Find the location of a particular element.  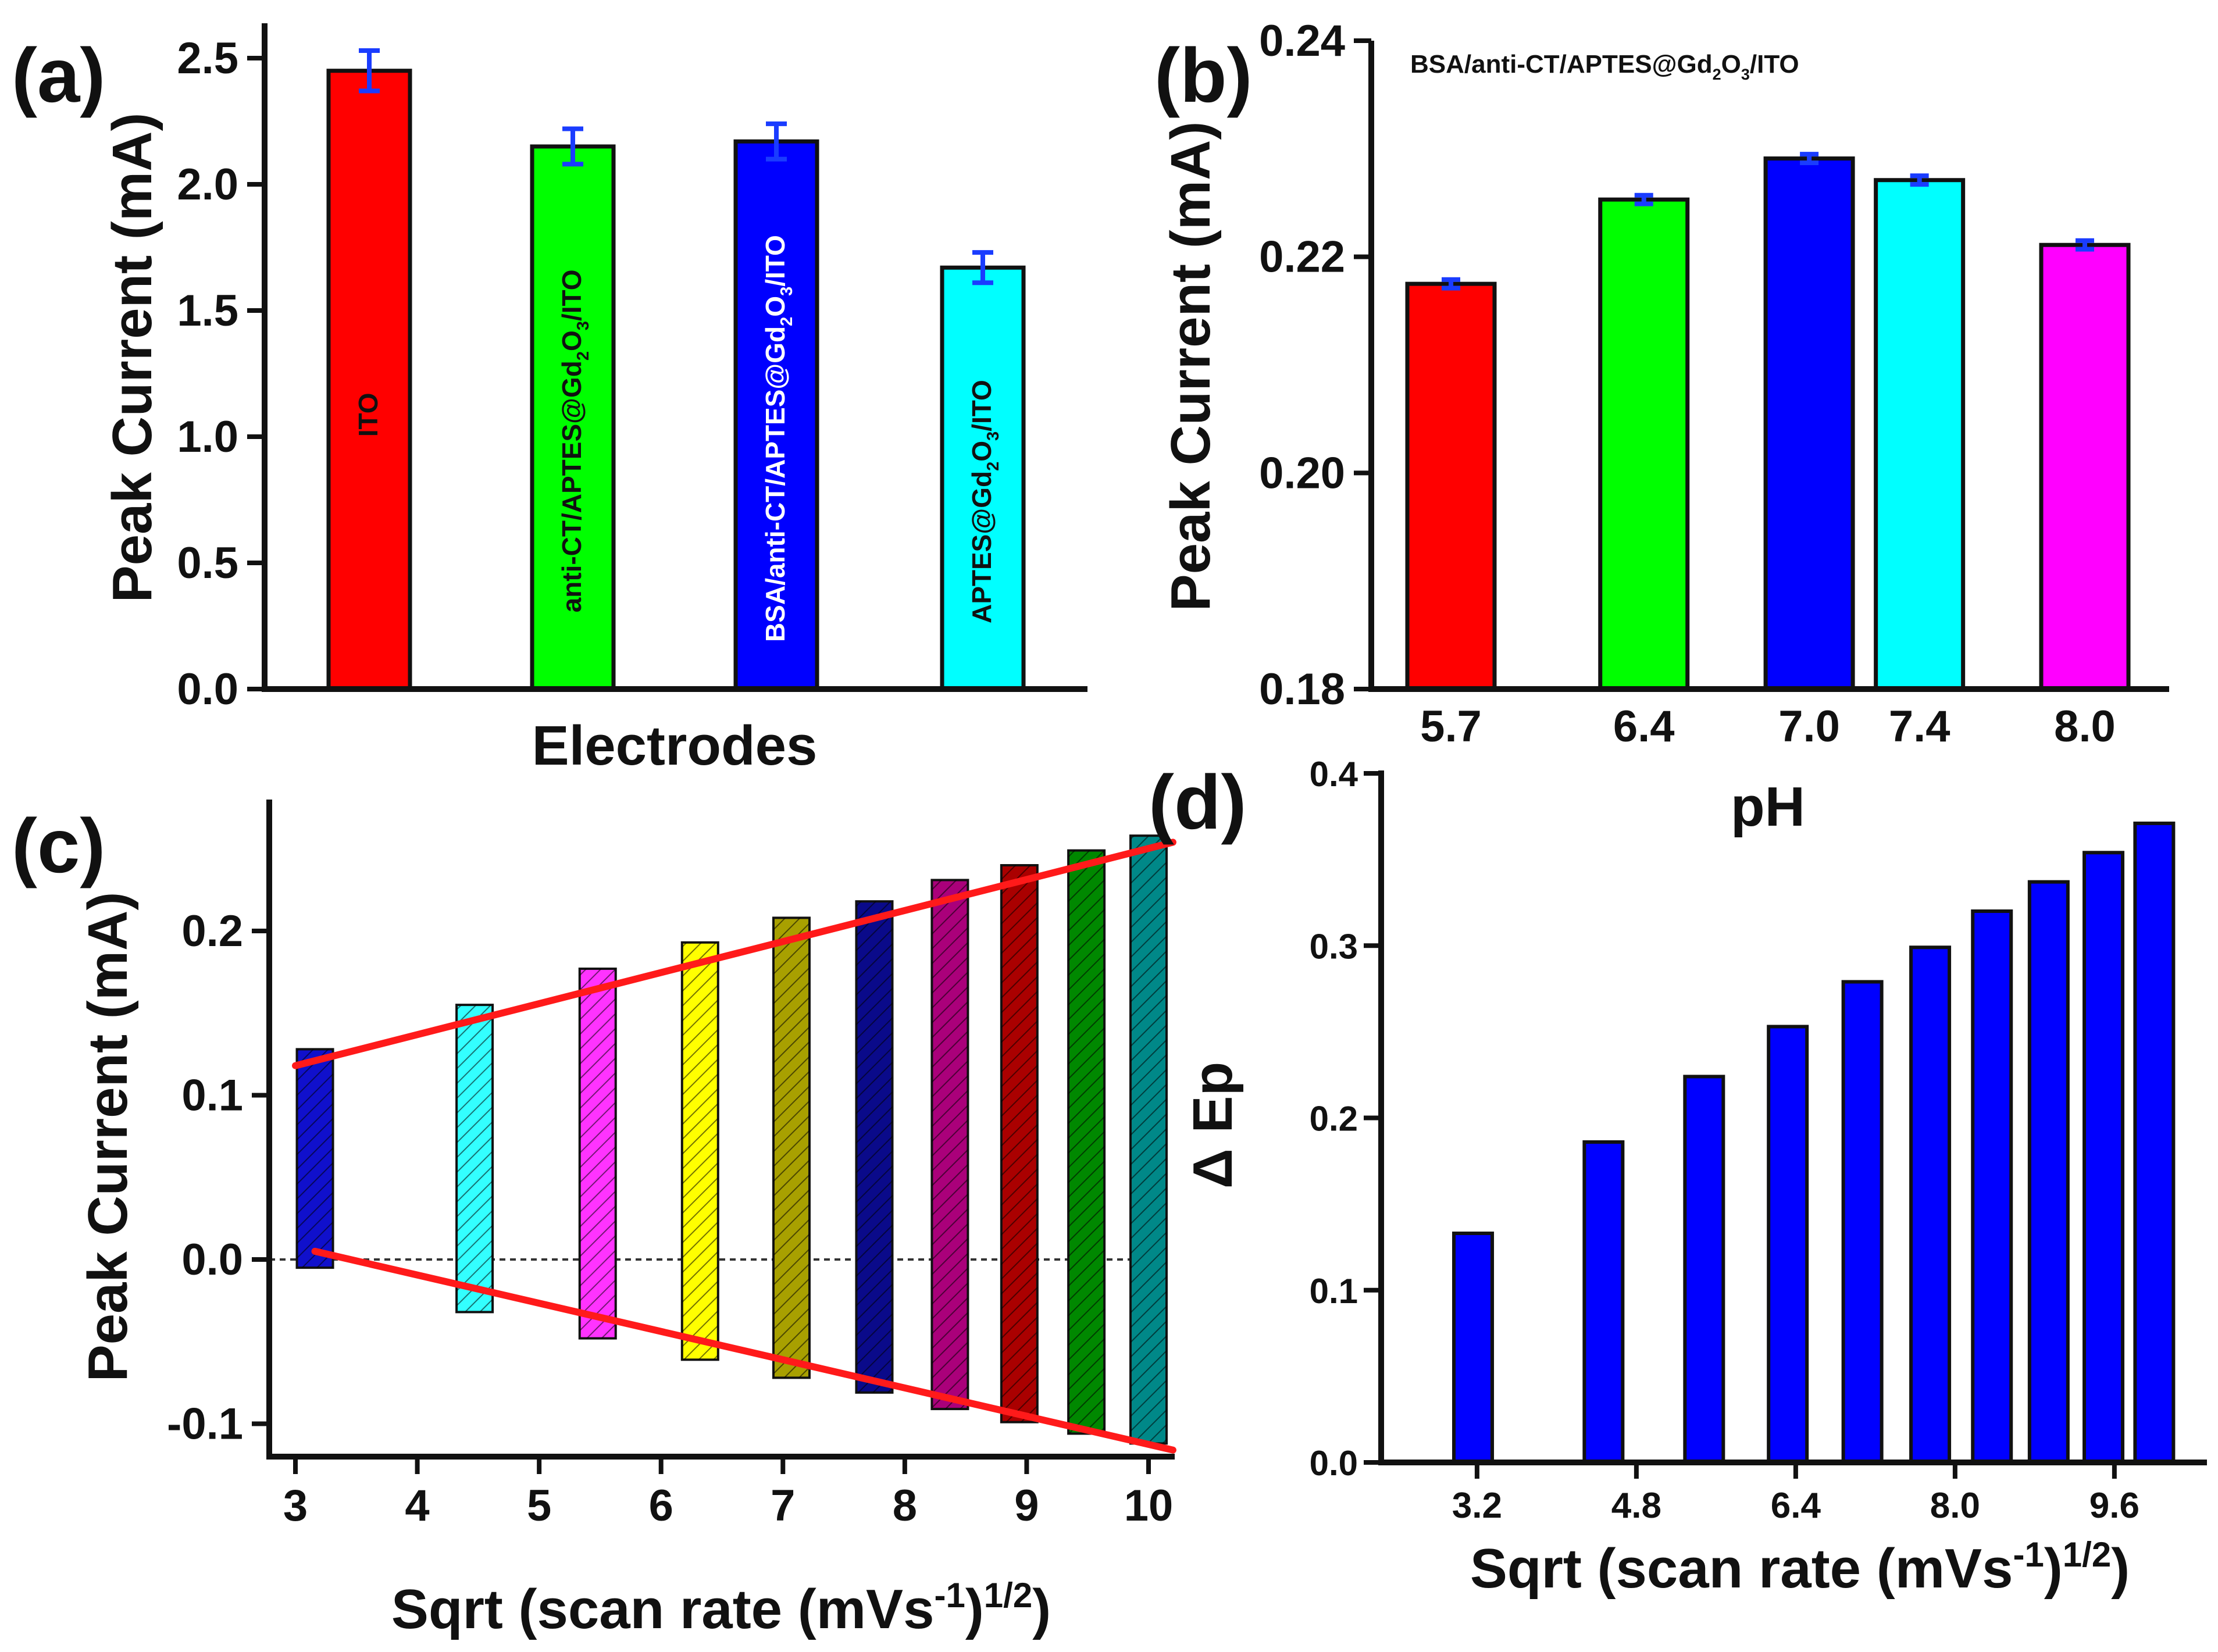

panel-c-x-tick-label: 7 is located at coordinates (783, 1505).